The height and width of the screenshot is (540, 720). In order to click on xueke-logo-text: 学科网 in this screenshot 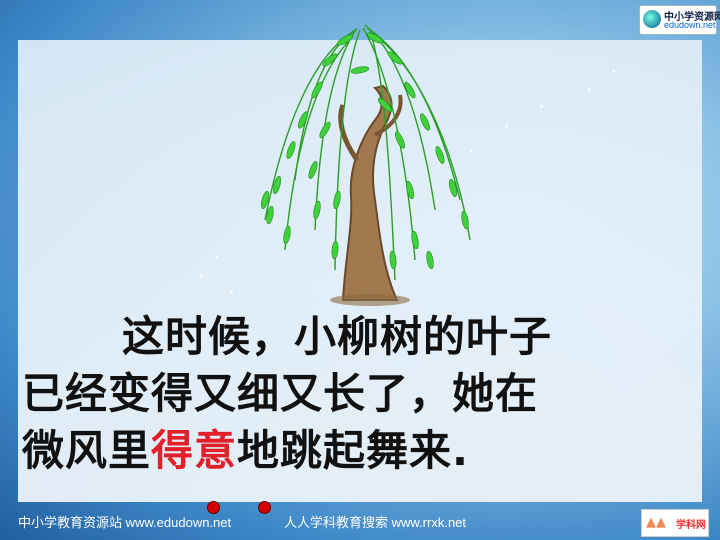, I will do `click(691, 525)`.